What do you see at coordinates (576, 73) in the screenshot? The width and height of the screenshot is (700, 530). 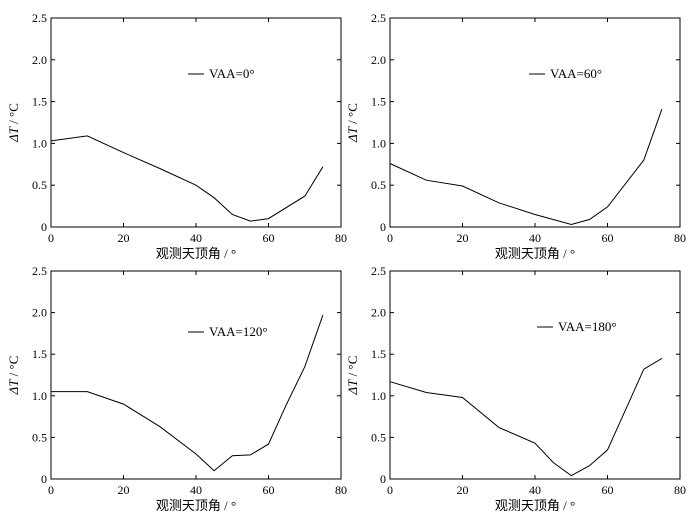 I see `legend-label: VAA=60°` at bounding box center [576, 73].